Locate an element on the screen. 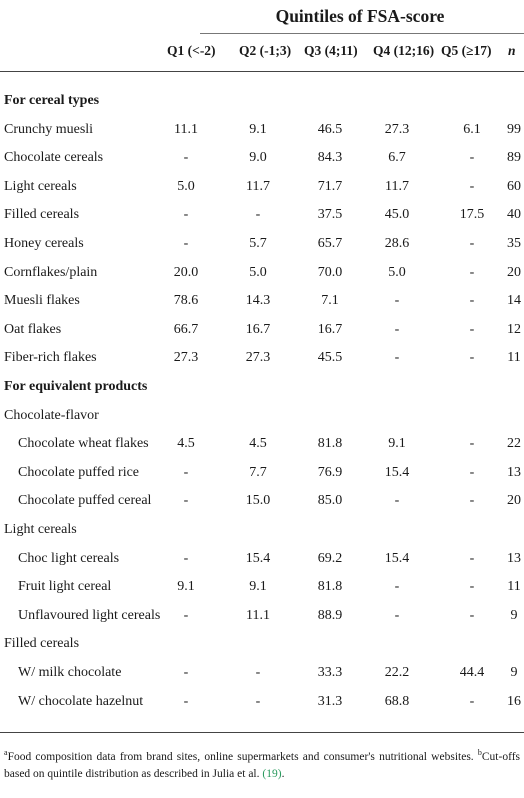 Image resolution: width=524 pixels, height=798 pixels. cell-q1: 9.1 is located at coordinates (186, 587).